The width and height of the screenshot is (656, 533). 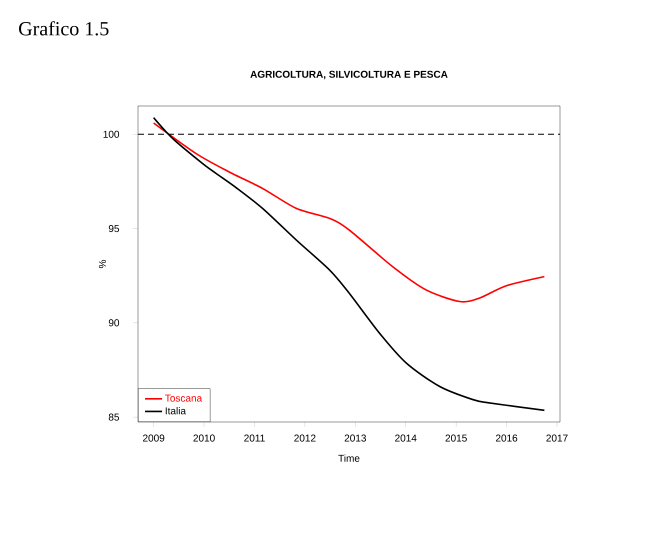 What do you see at coordinates (114, 417) in the screenshot?
I see `y-tick-label: 85` at bounding box center [114, 417].